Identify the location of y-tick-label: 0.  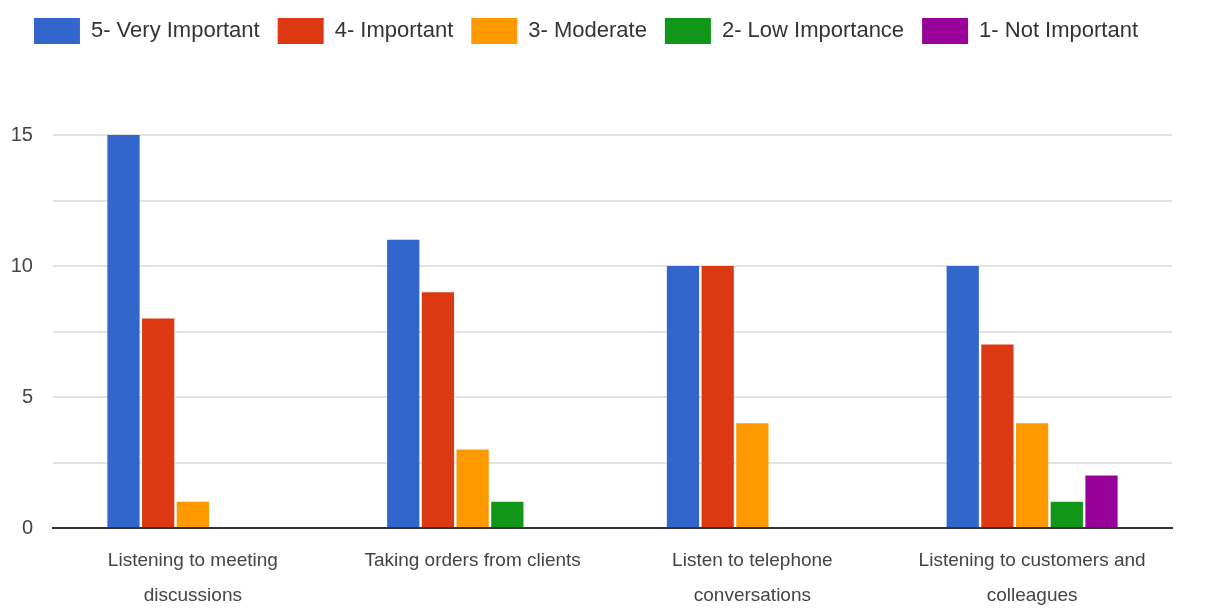
(27, 526).